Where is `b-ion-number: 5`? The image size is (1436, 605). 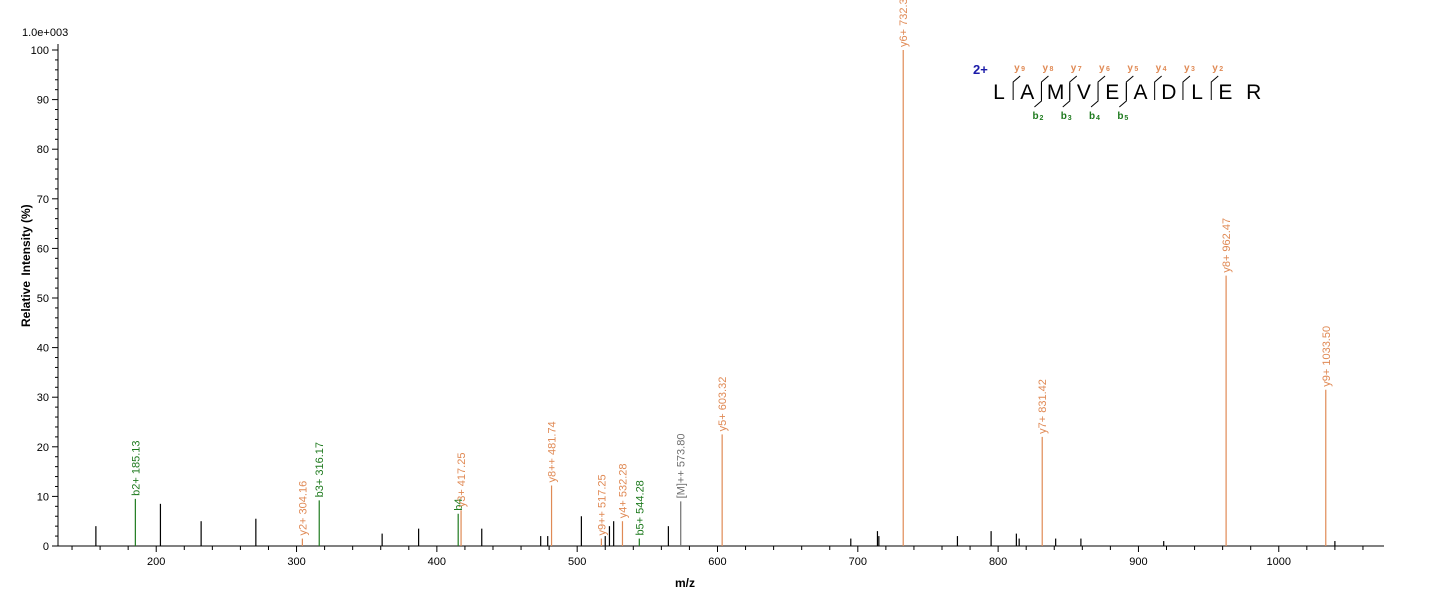
b-ion-number: 5 is located at coordinates (1126, 118).